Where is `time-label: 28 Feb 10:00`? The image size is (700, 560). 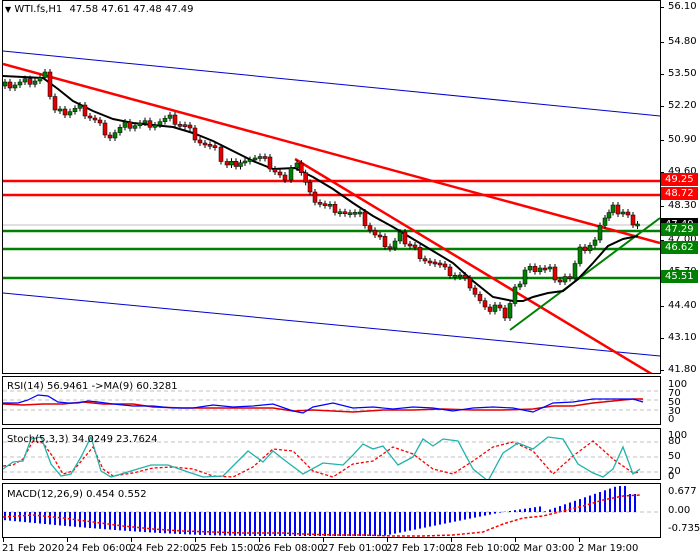
time-label: 28 Feb 10:00 is located at coordinates (483, 548).